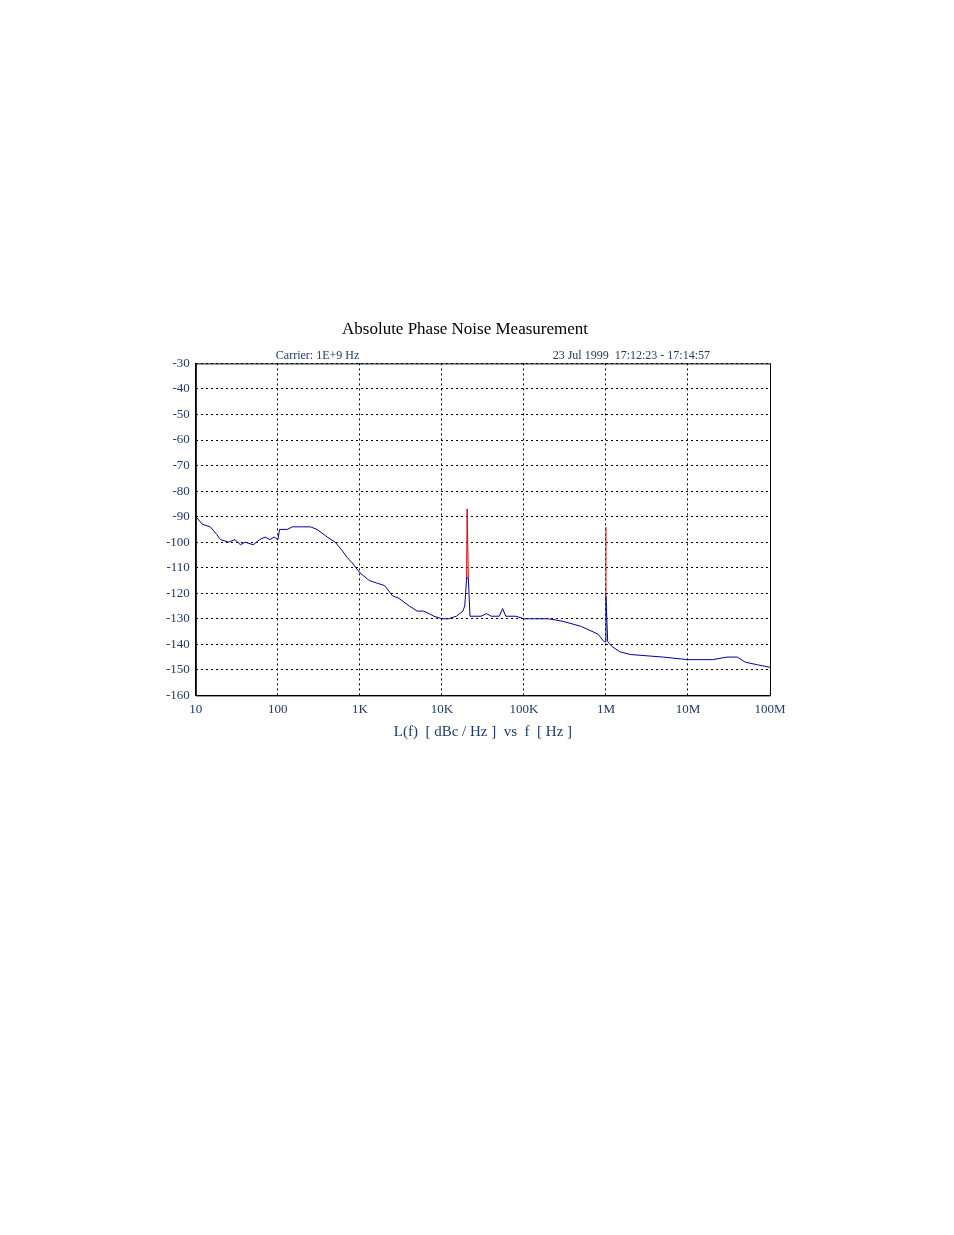 The height and width of the screenshot is (1235, 954). Describe the element at coordinates (181, 388) in the screenshot. I see `y-tick-label: -40` at that location.